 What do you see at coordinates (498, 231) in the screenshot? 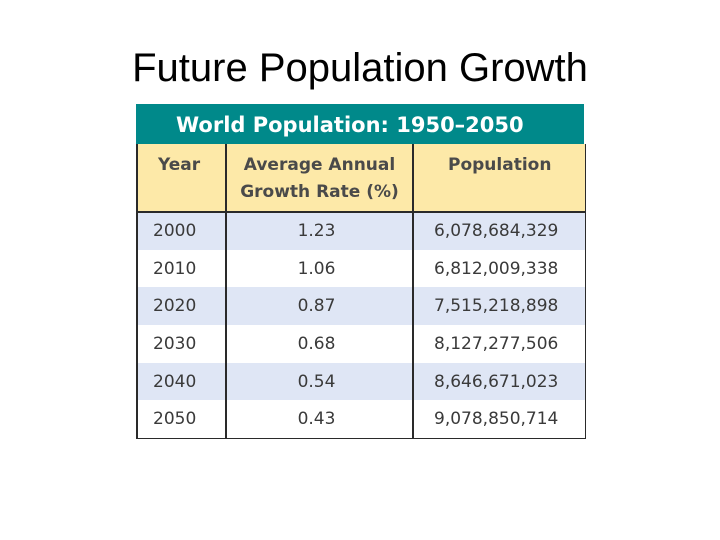
I see `cell-population: 6,078,684,329` at bounding box center [498, 231].